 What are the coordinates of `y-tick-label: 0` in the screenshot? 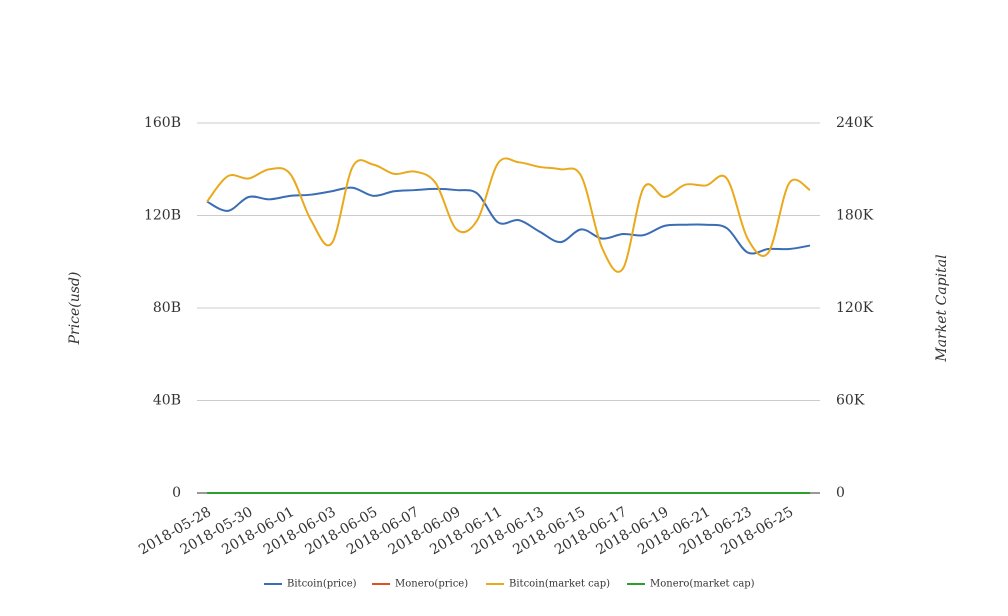 It's located at (176, 493).